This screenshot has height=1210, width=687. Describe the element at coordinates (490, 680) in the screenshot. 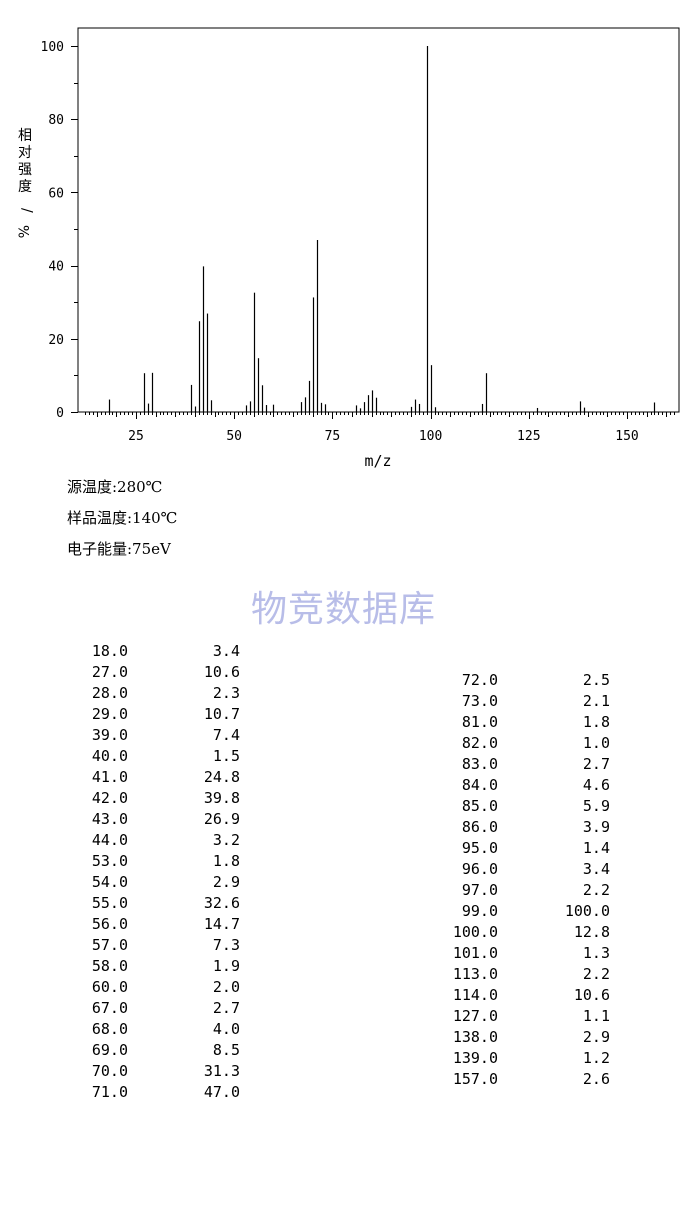

I see `peak-row: 72.0 2.5` at that location.